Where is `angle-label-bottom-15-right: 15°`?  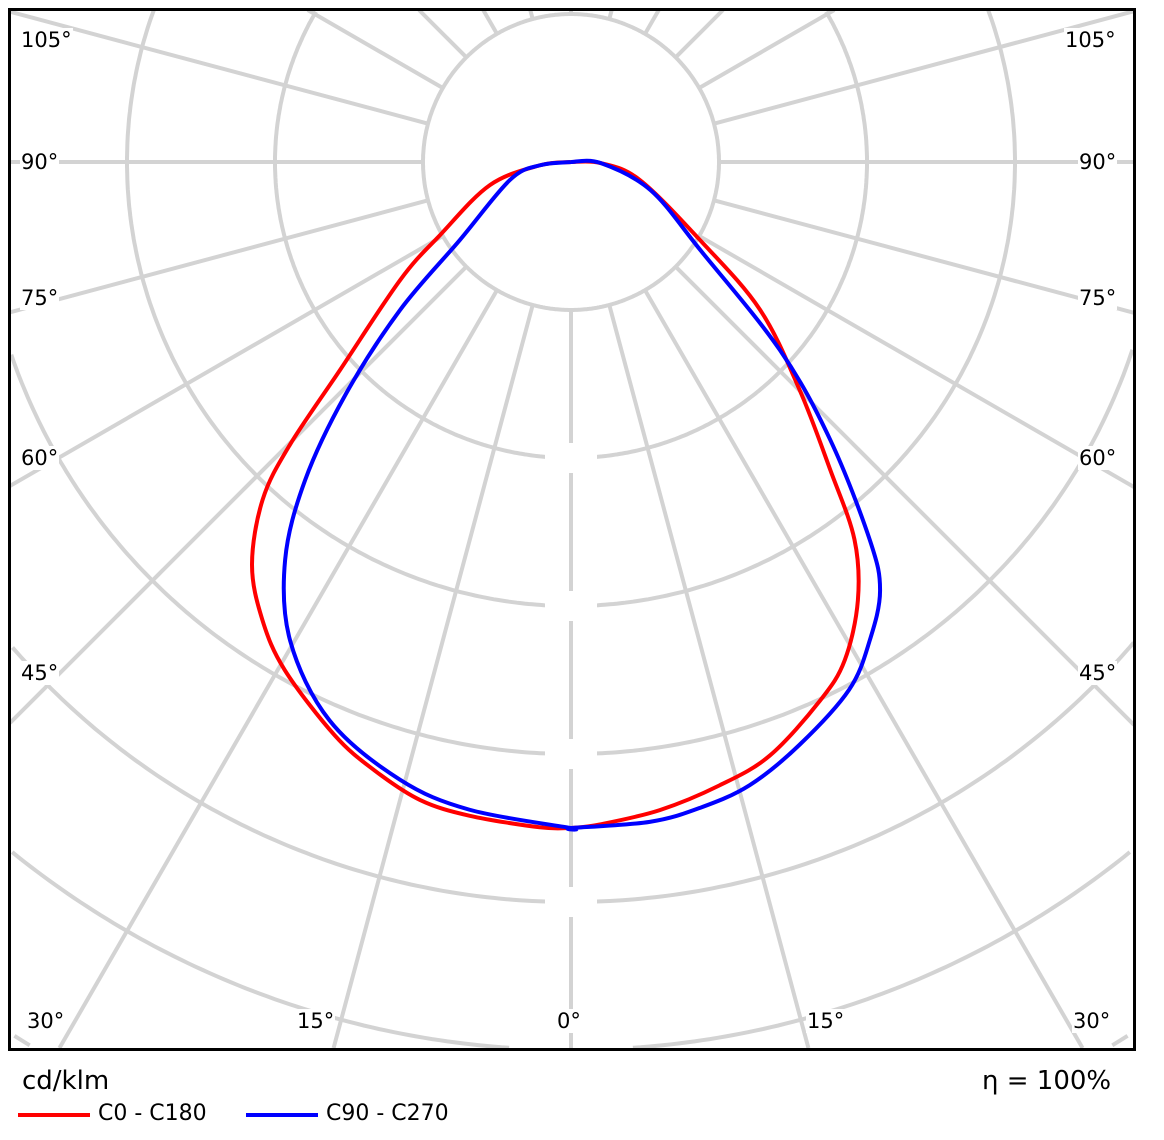
angle-label-bottom-15-right: 15° is located at coordinates (826, 1021).